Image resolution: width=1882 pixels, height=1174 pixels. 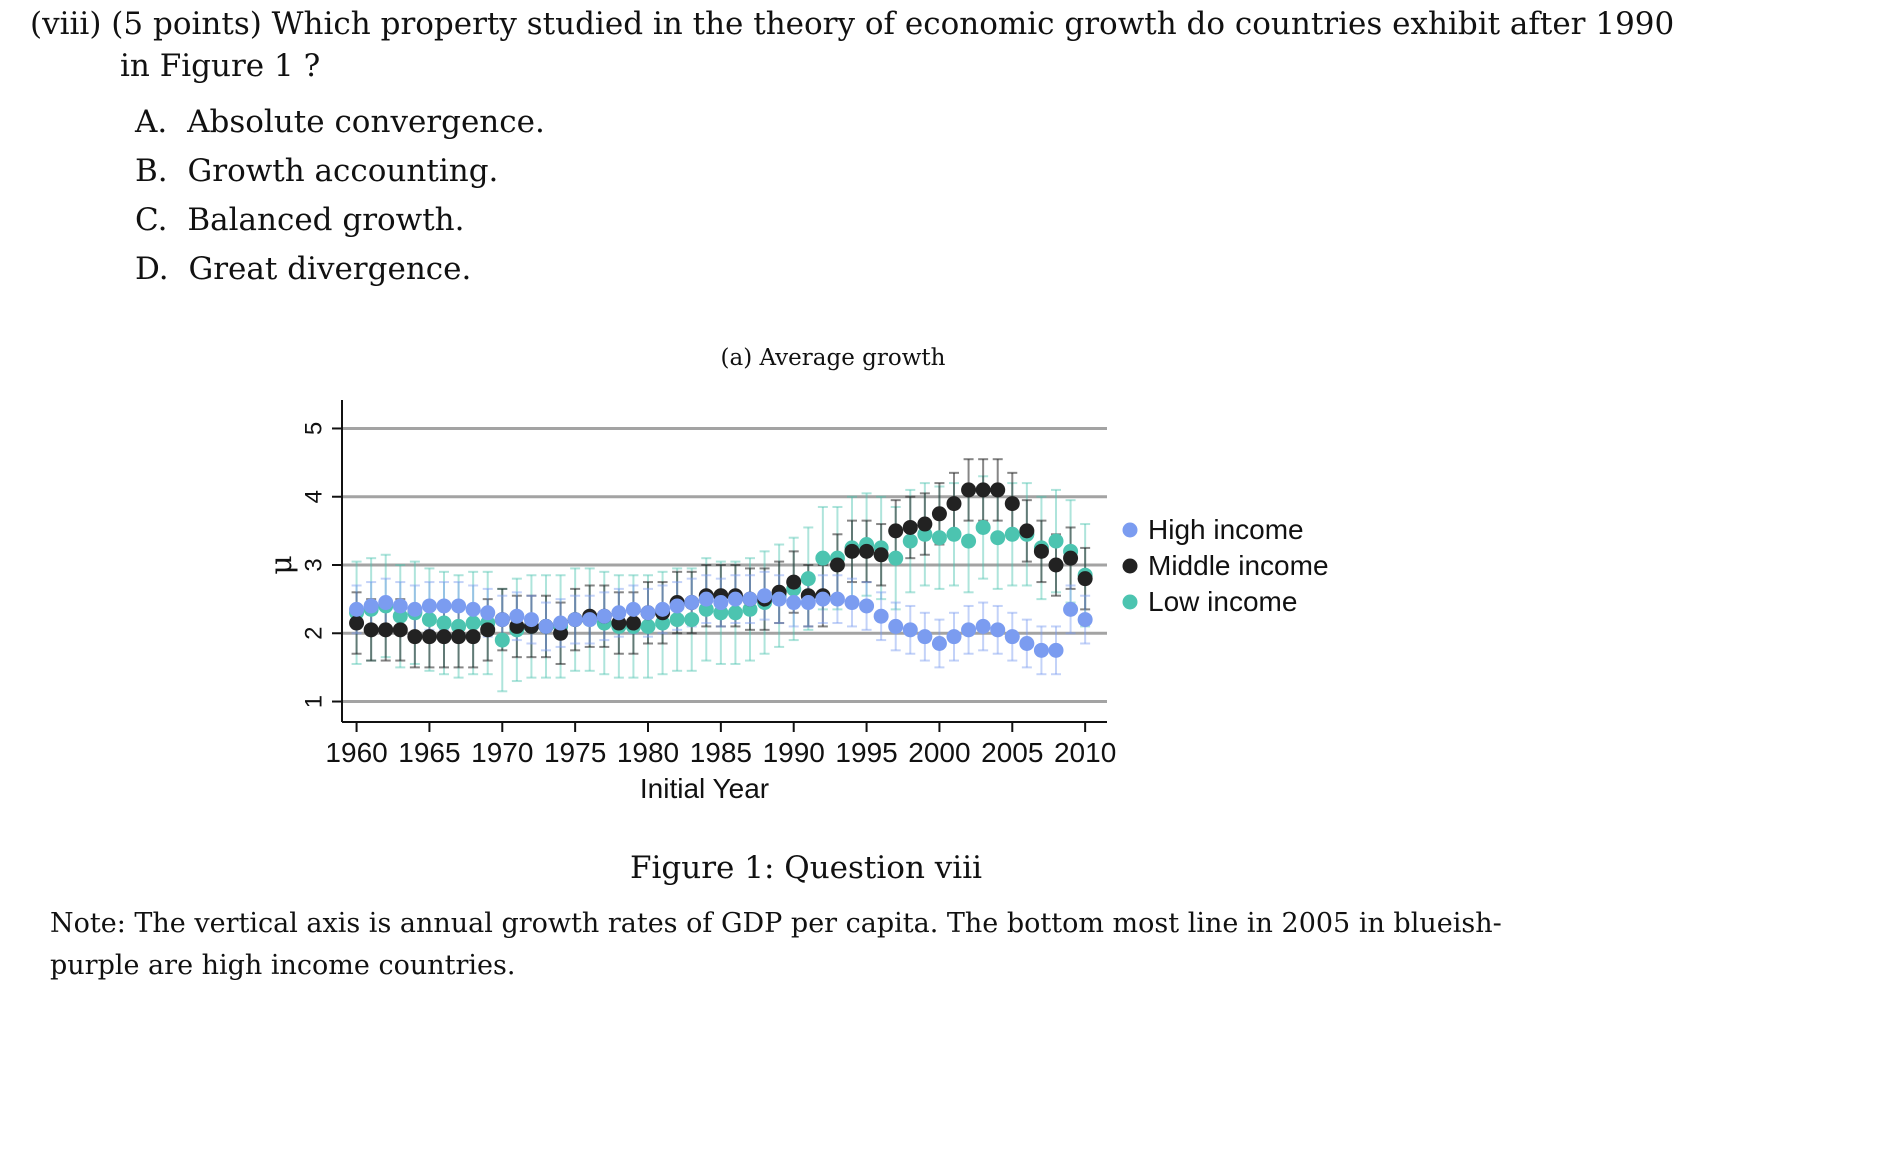 I want to click on question-text-line-2: in Figure 1 ?, so click(x=220, y=66).